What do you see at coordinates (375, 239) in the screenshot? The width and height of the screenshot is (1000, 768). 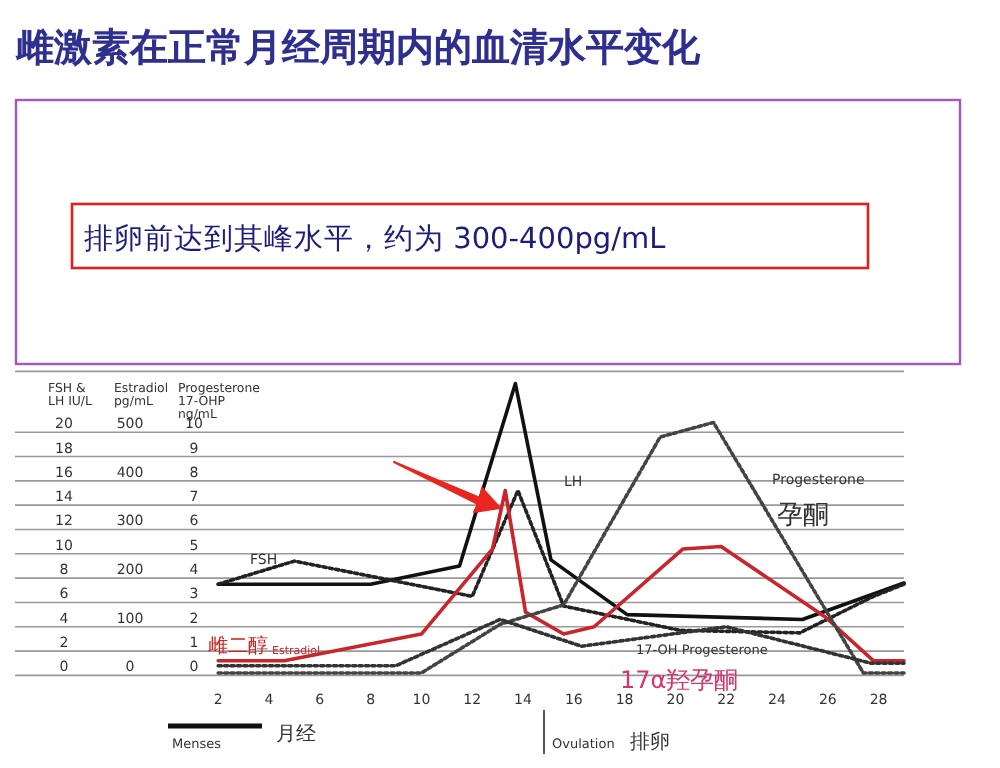 I see `text: 排卵前达到其峰水平，约为 300-400pg/mL` at bounding box center [375, 239].